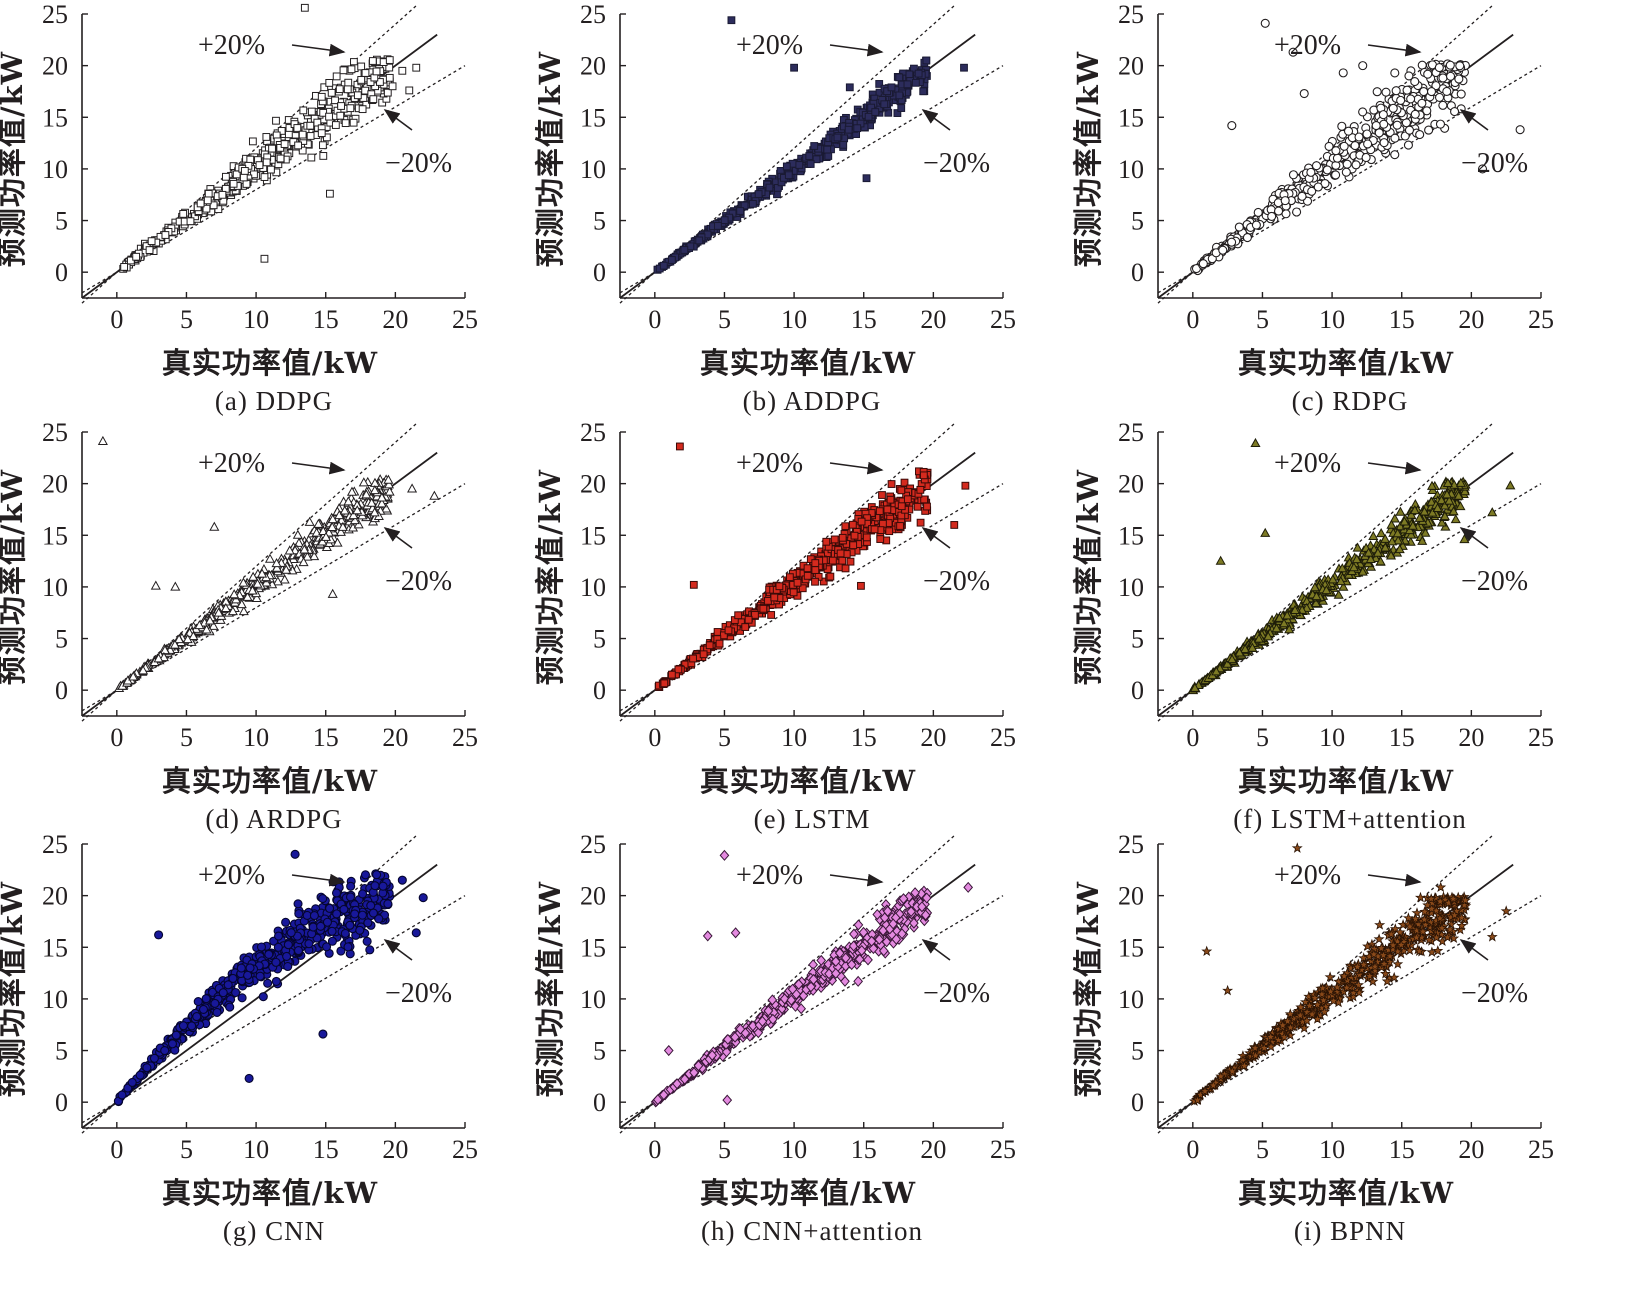  I want to click on y-tick-label: 25, so click(593, 844).